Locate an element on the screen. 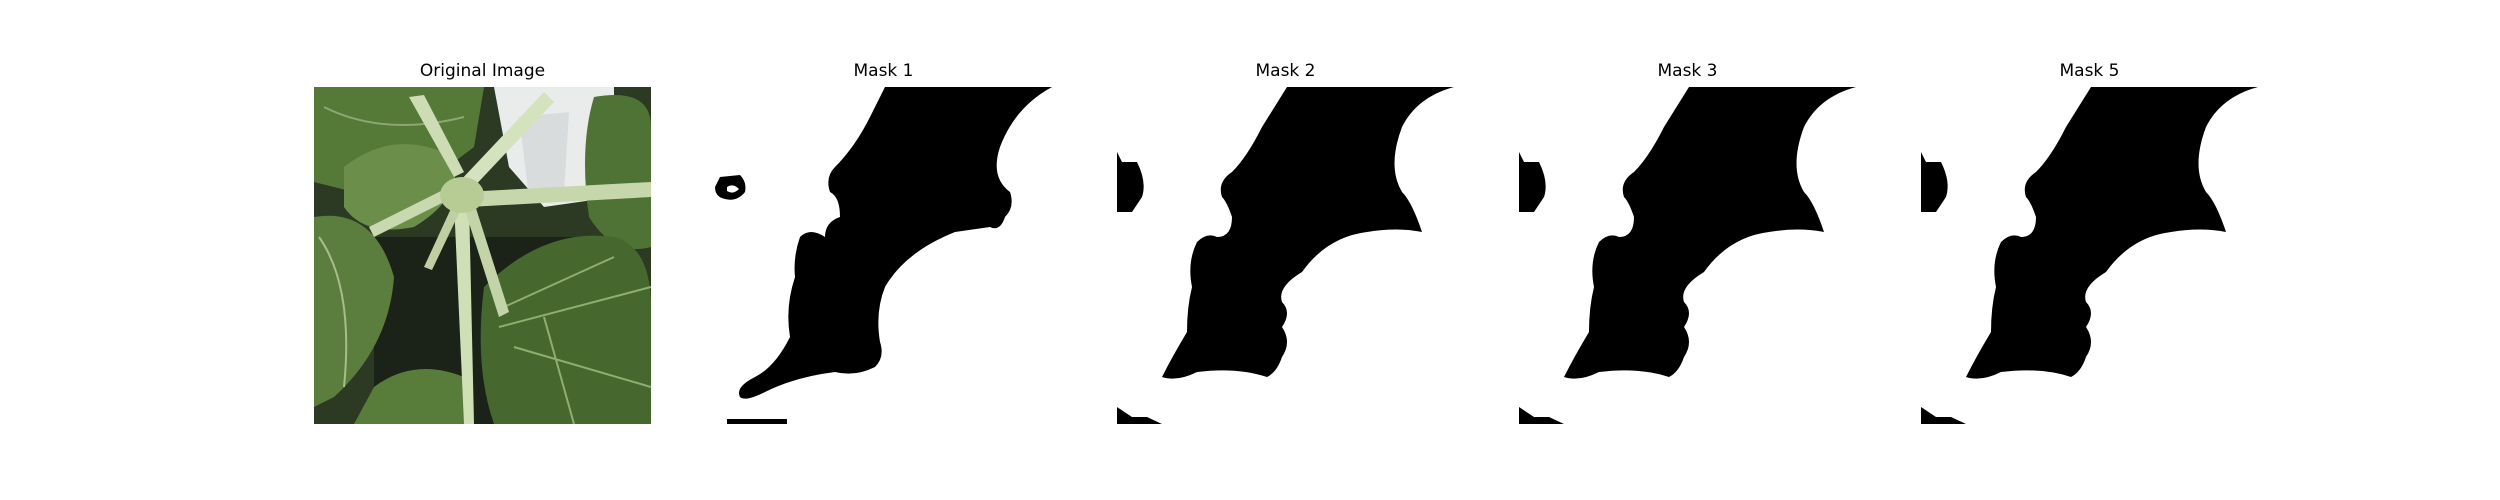 The height and width of the screenshot is (500, 2500). panel-mask-2: Mask 2 is located at coordinates (1285, 242).